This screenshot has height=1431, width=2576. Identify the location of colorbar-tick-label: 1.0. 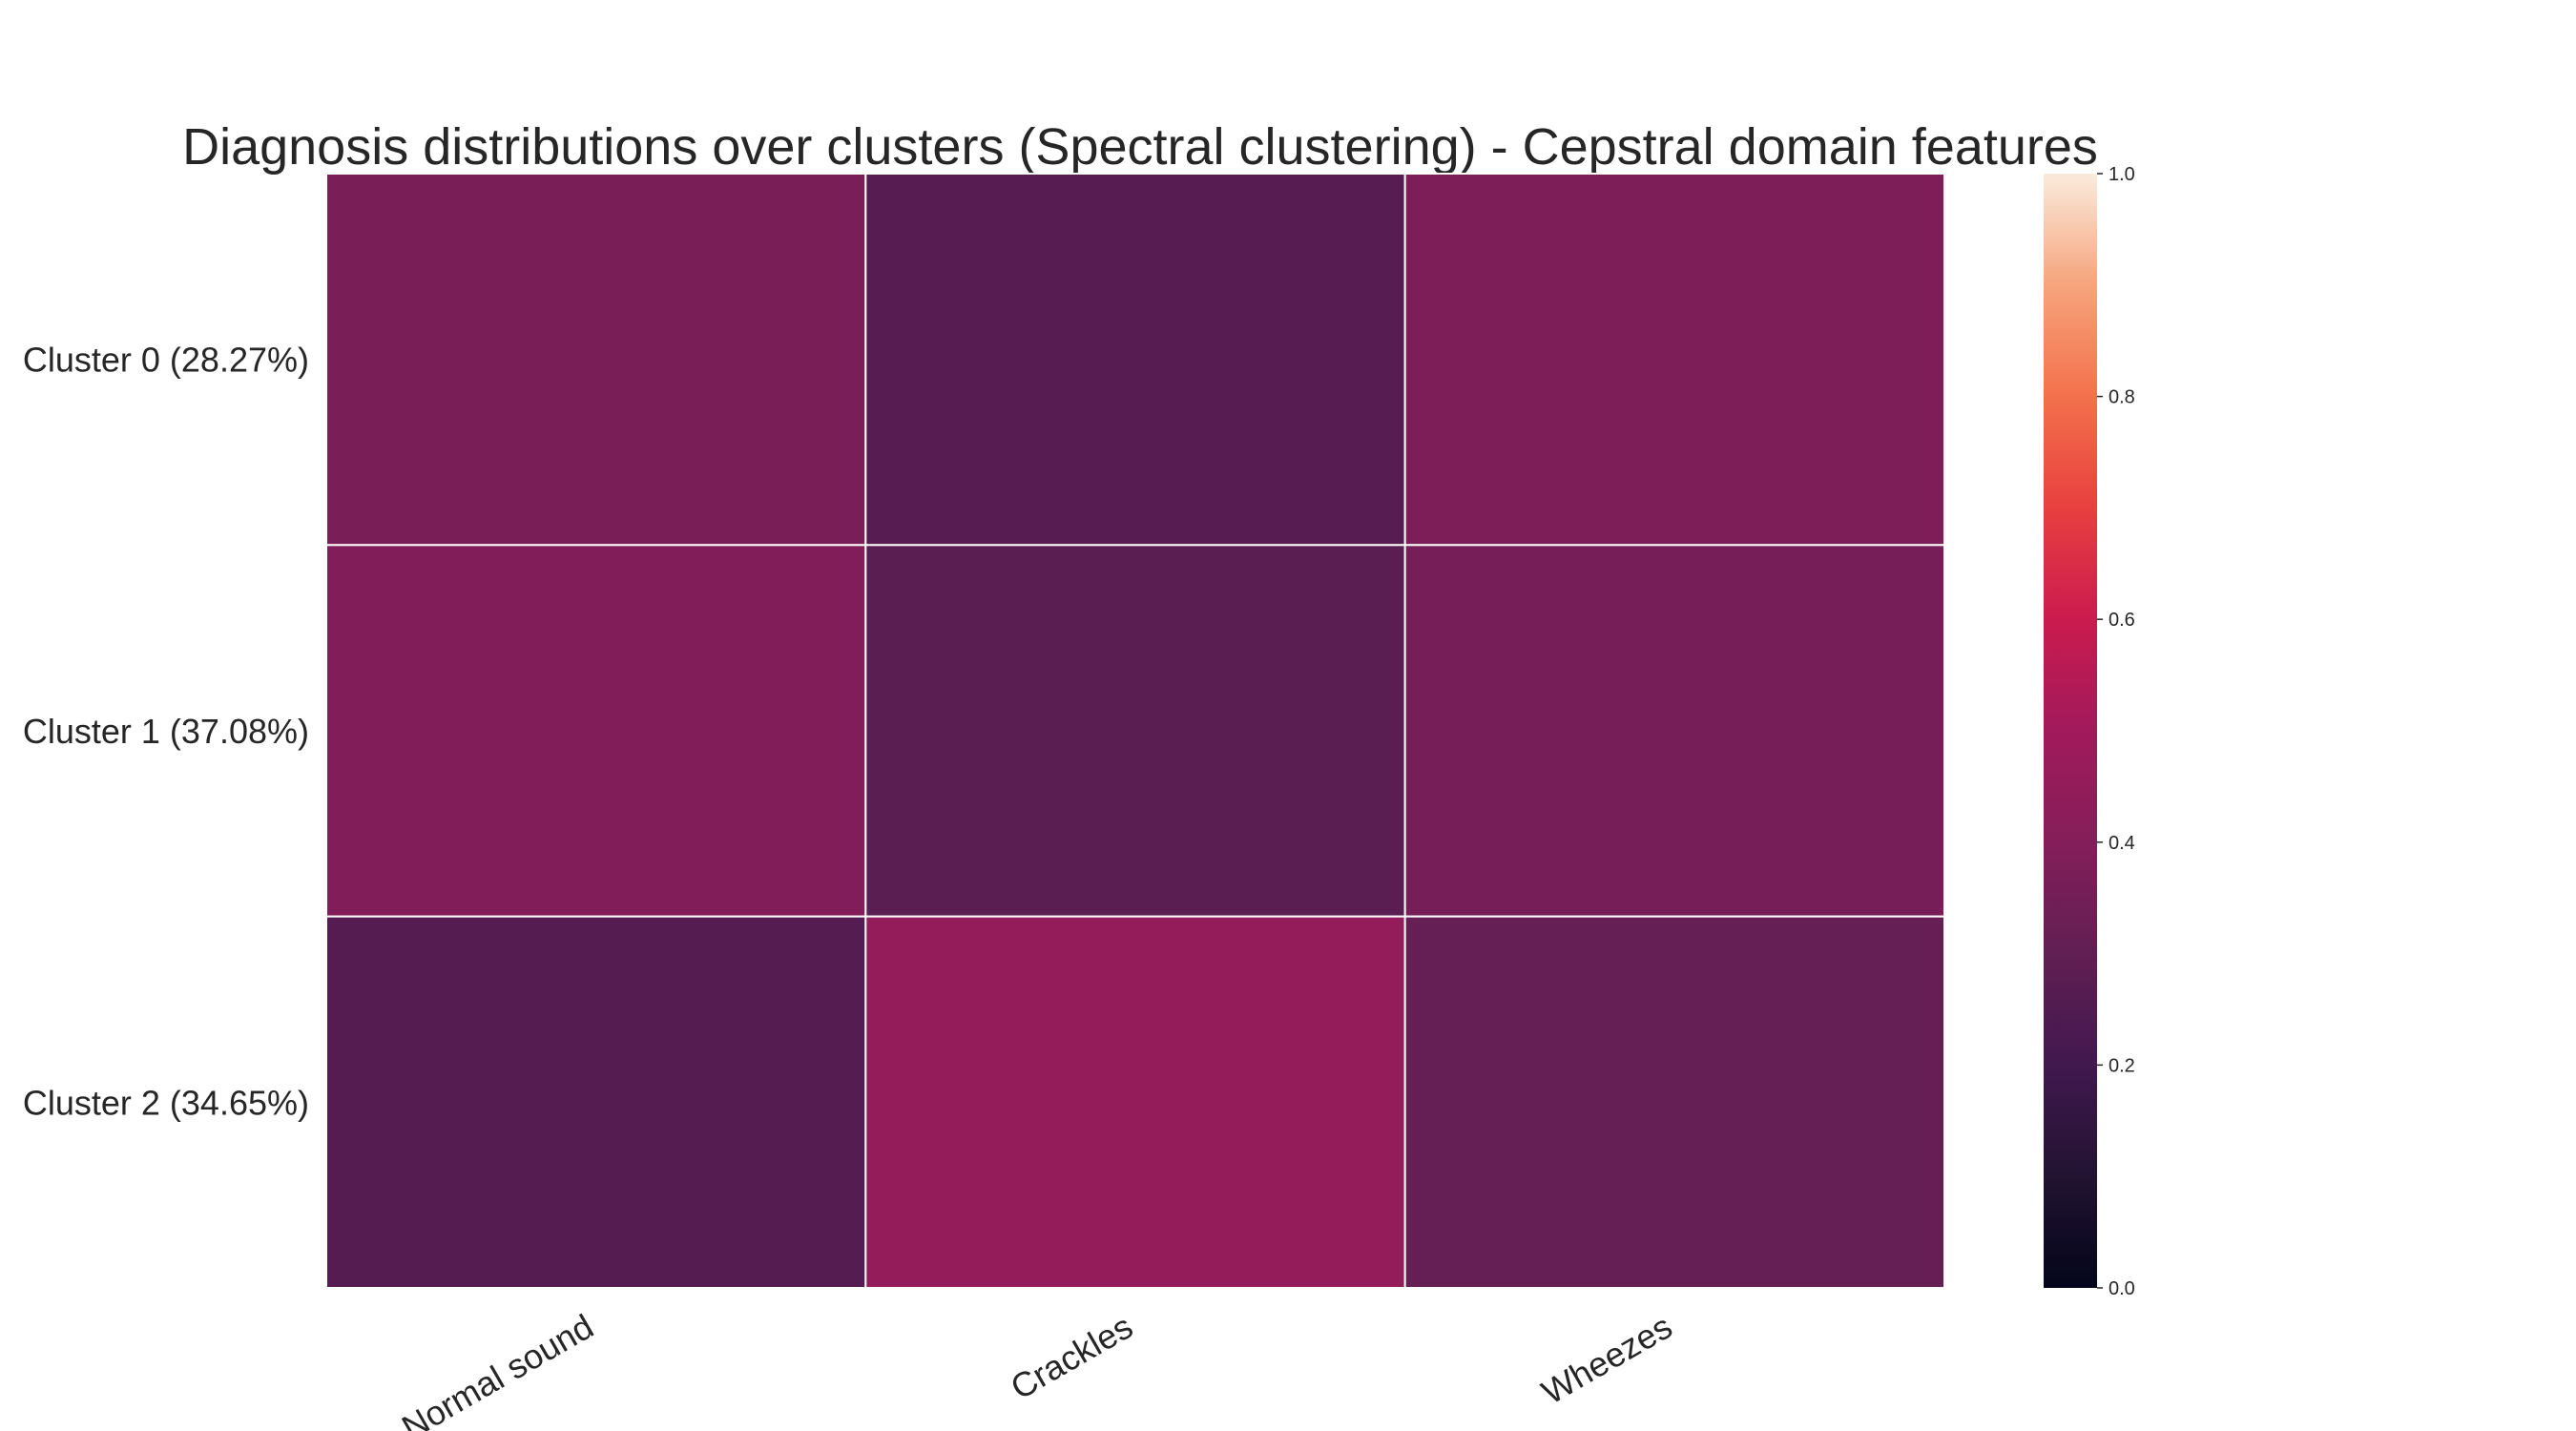
(2122, 175).